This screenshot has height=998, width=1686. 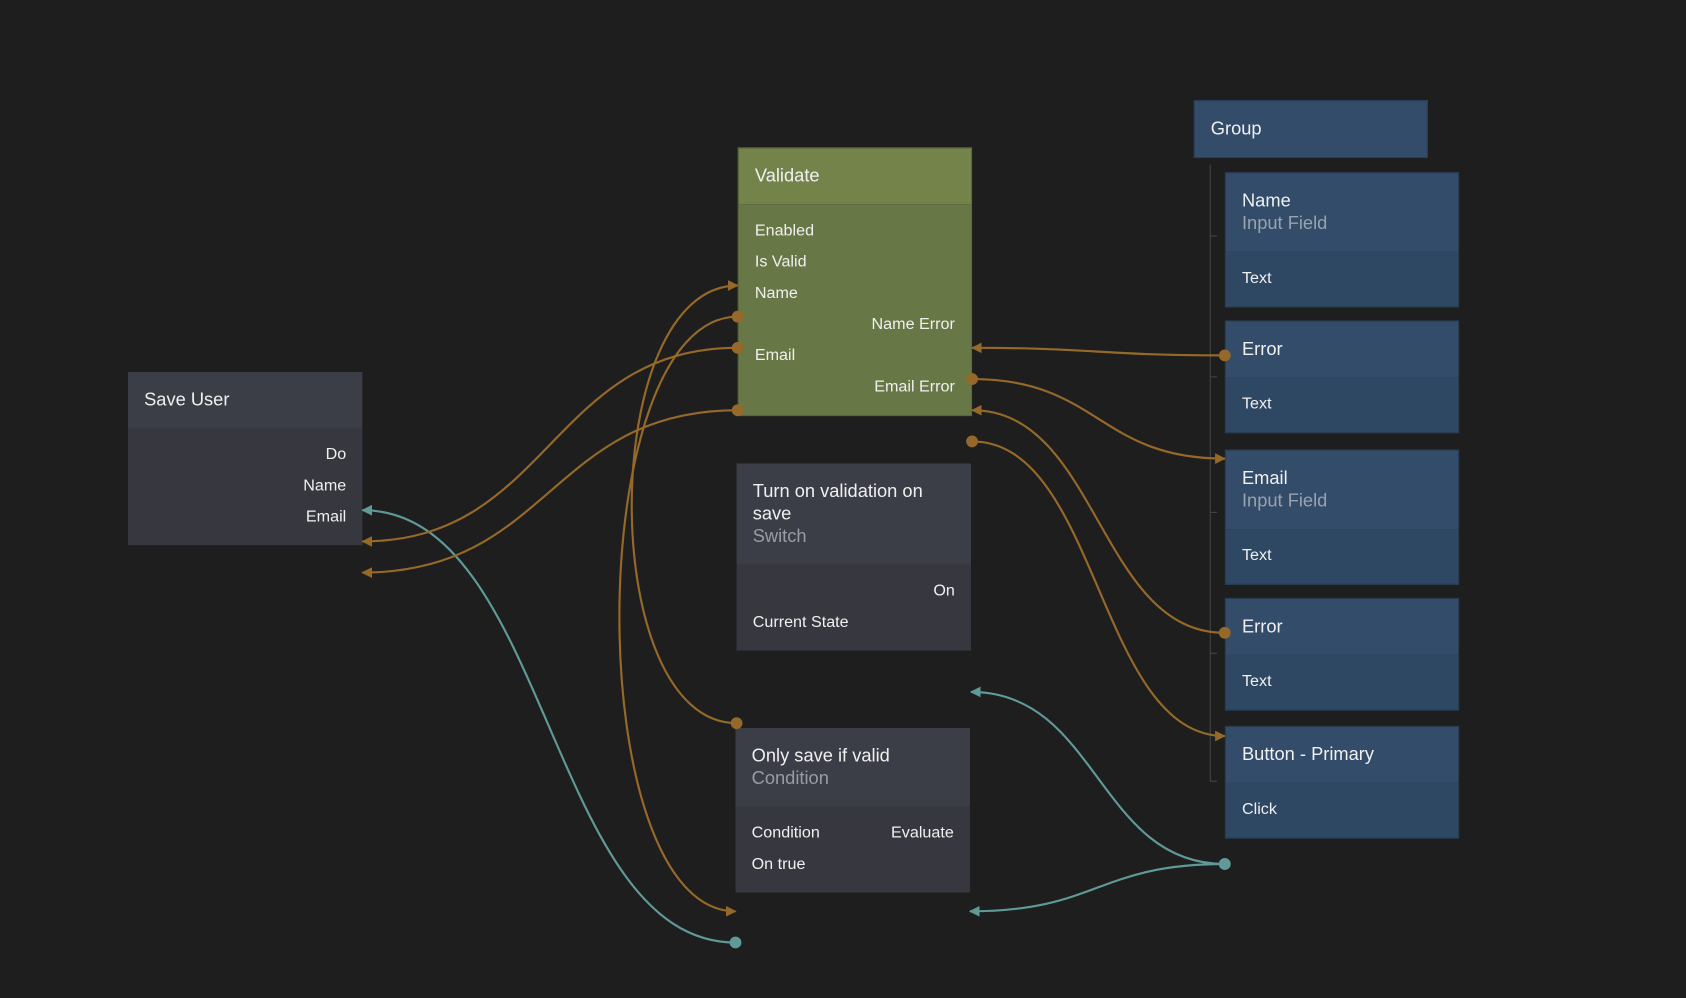 What do you see at coordinates (1264, 478) in the screenshot?
I see `node-title: Email` at bounding box center [1264, 478].